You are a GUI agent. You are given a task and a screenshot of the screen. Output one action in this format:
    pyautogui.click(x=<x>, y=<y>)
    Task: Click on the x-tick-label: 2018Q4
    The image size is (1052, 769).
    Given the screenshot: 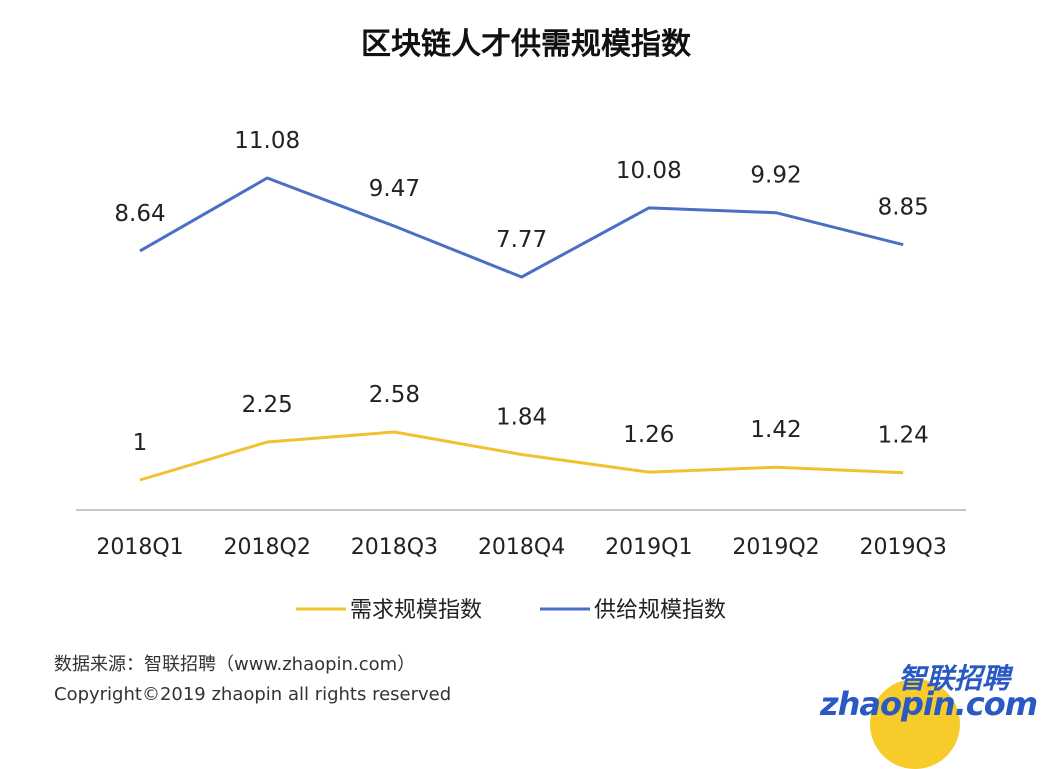 What is the action you would take?
    pyautogui.click(x=521, y=547)
    